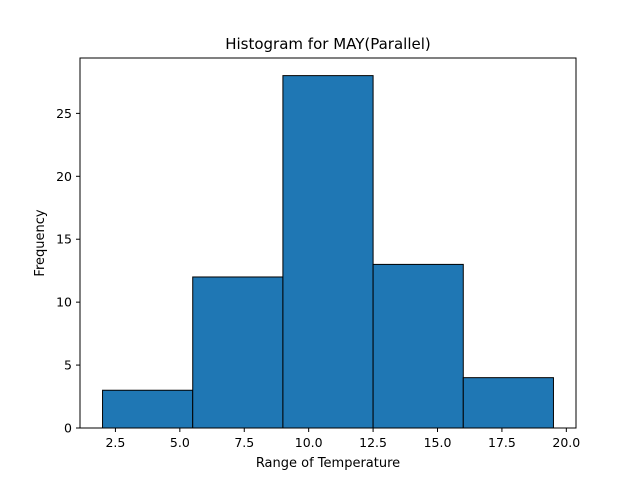 The image size is (640, 480). Describe the element at coordinates (68, 271) in the screenshot. I see `y-axis-ticks: 0 5 10 15 20 25` at that location.